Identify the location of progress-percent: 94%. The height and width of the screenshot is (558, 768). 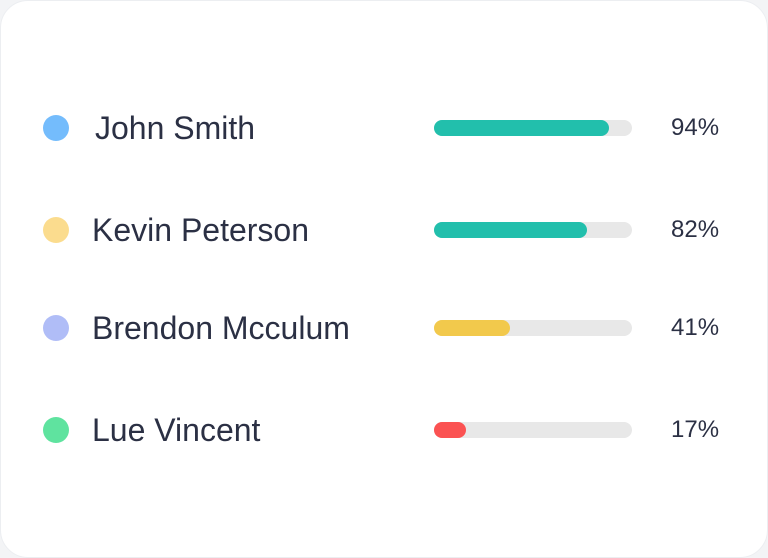
(695, 127).